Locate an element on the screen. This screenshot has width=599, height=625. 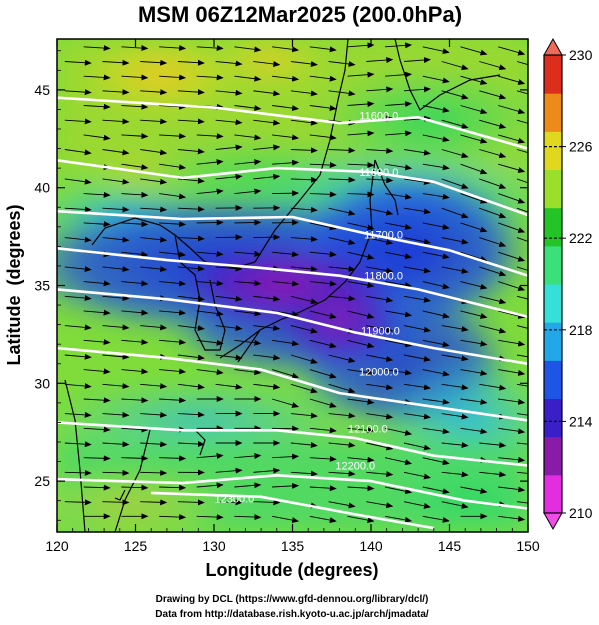
contour-label: 11800.0 is located at coordinates (383, 277).